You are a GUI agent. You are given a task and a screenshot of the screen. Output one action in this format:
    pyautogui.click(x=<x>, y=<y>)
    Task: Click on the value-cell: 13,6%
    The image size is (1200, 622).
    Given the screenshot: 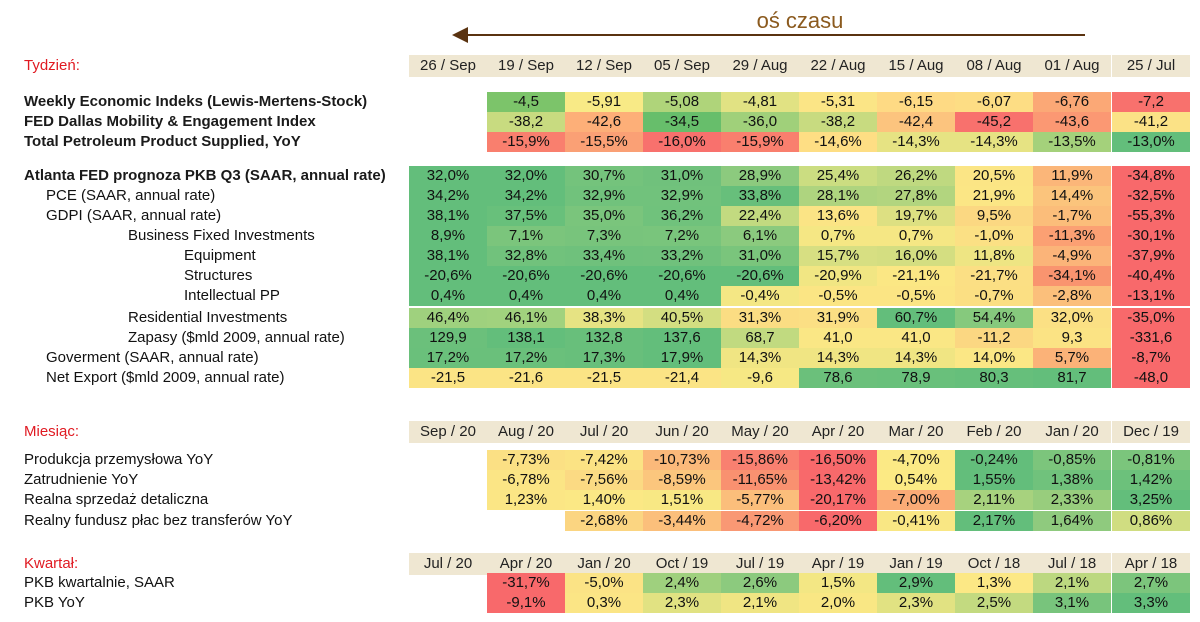 What is the action you would take?
    pyautogui.click(x=838, y=216)
    